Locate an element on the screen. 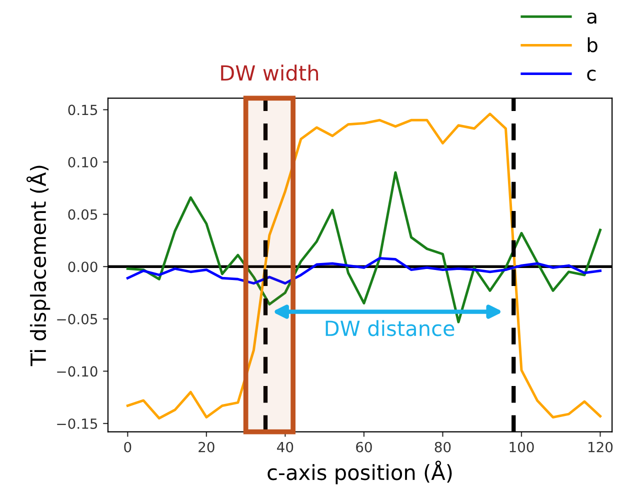  legend-label: b is located at coordinates (593, 44).